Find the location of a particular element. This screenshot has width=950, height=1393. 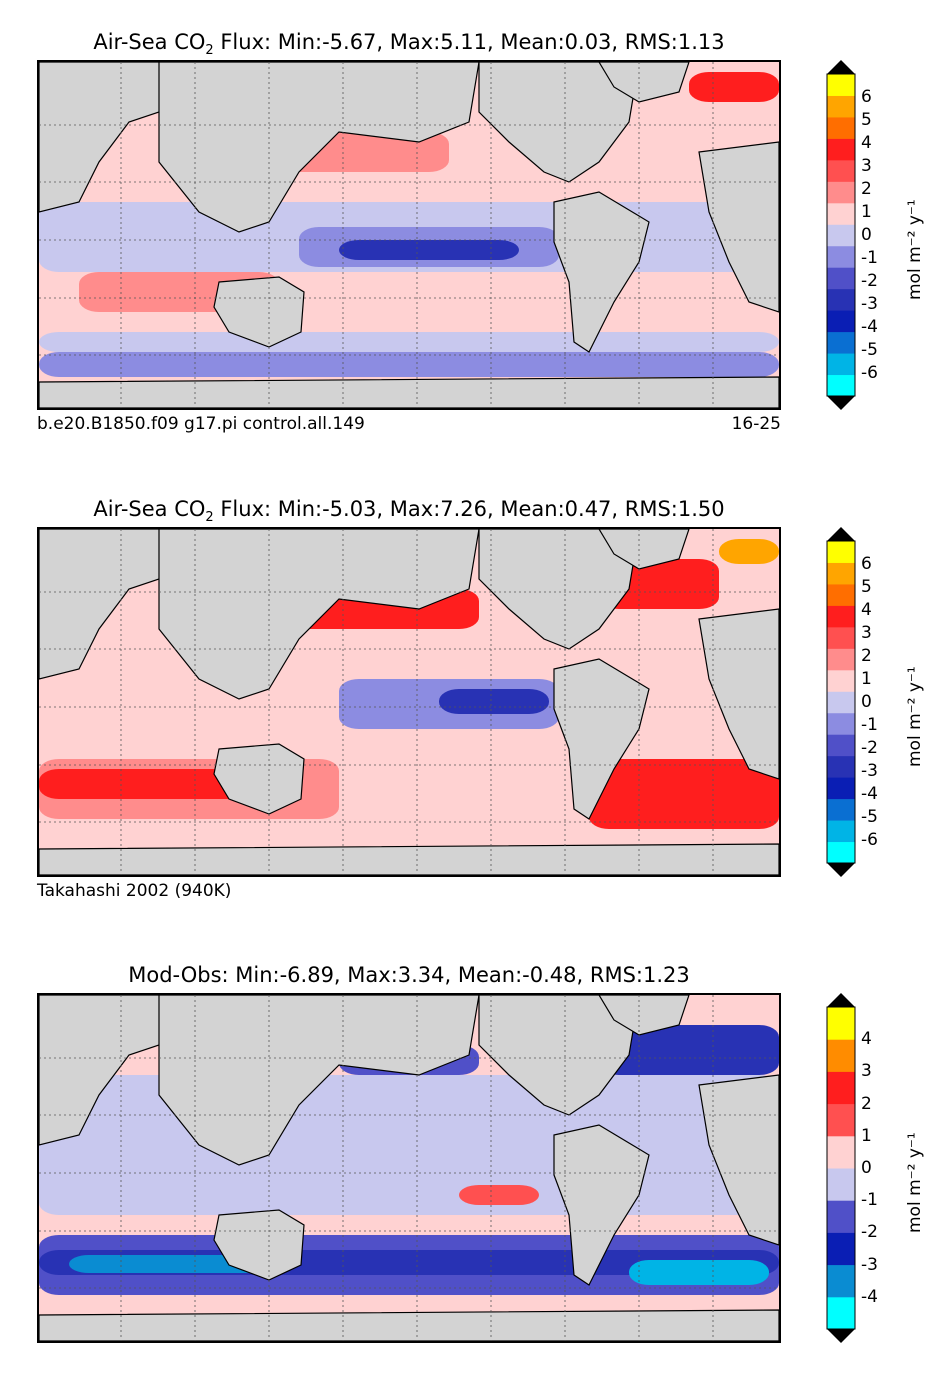

obs-source-label: Takahashi 2002 (940K) is located at coordinates (134, 891).